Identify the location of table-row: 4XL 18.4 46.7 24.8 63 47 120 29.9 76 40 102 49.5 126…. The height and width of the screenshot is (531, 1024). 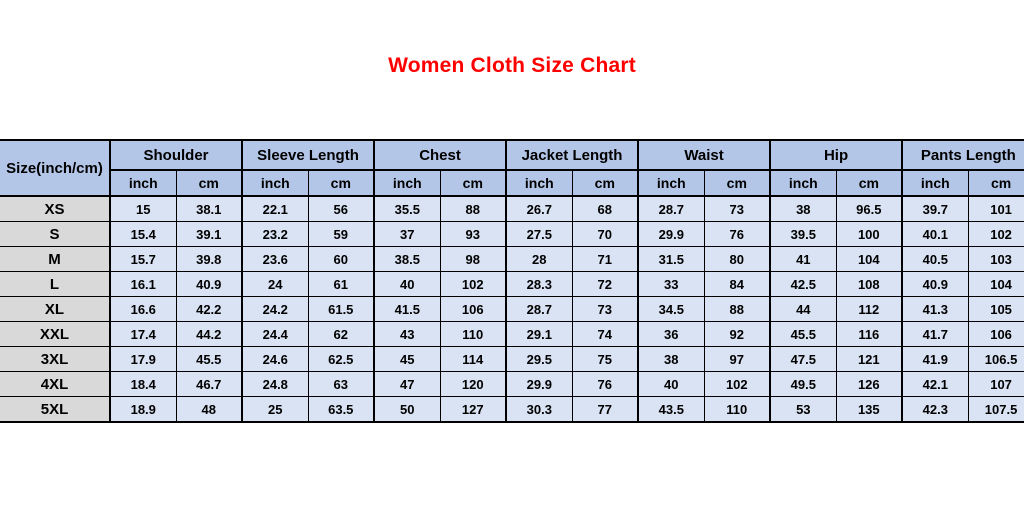
(512, 384).